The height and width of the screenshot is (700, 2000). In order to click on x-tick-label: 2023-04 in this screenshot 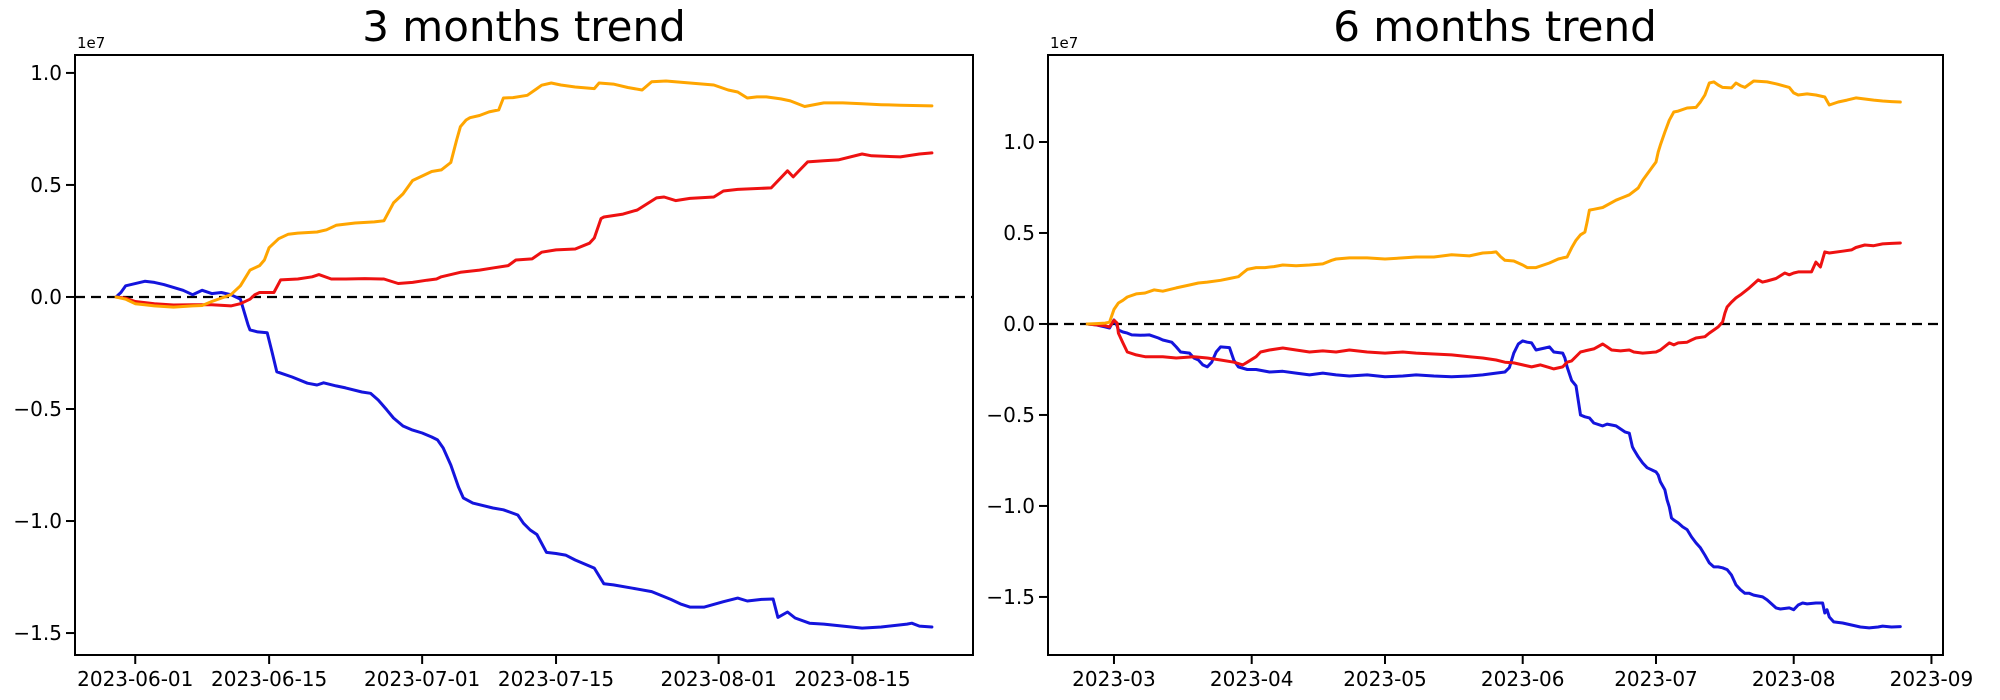, I will do `click(1252, 679)`.